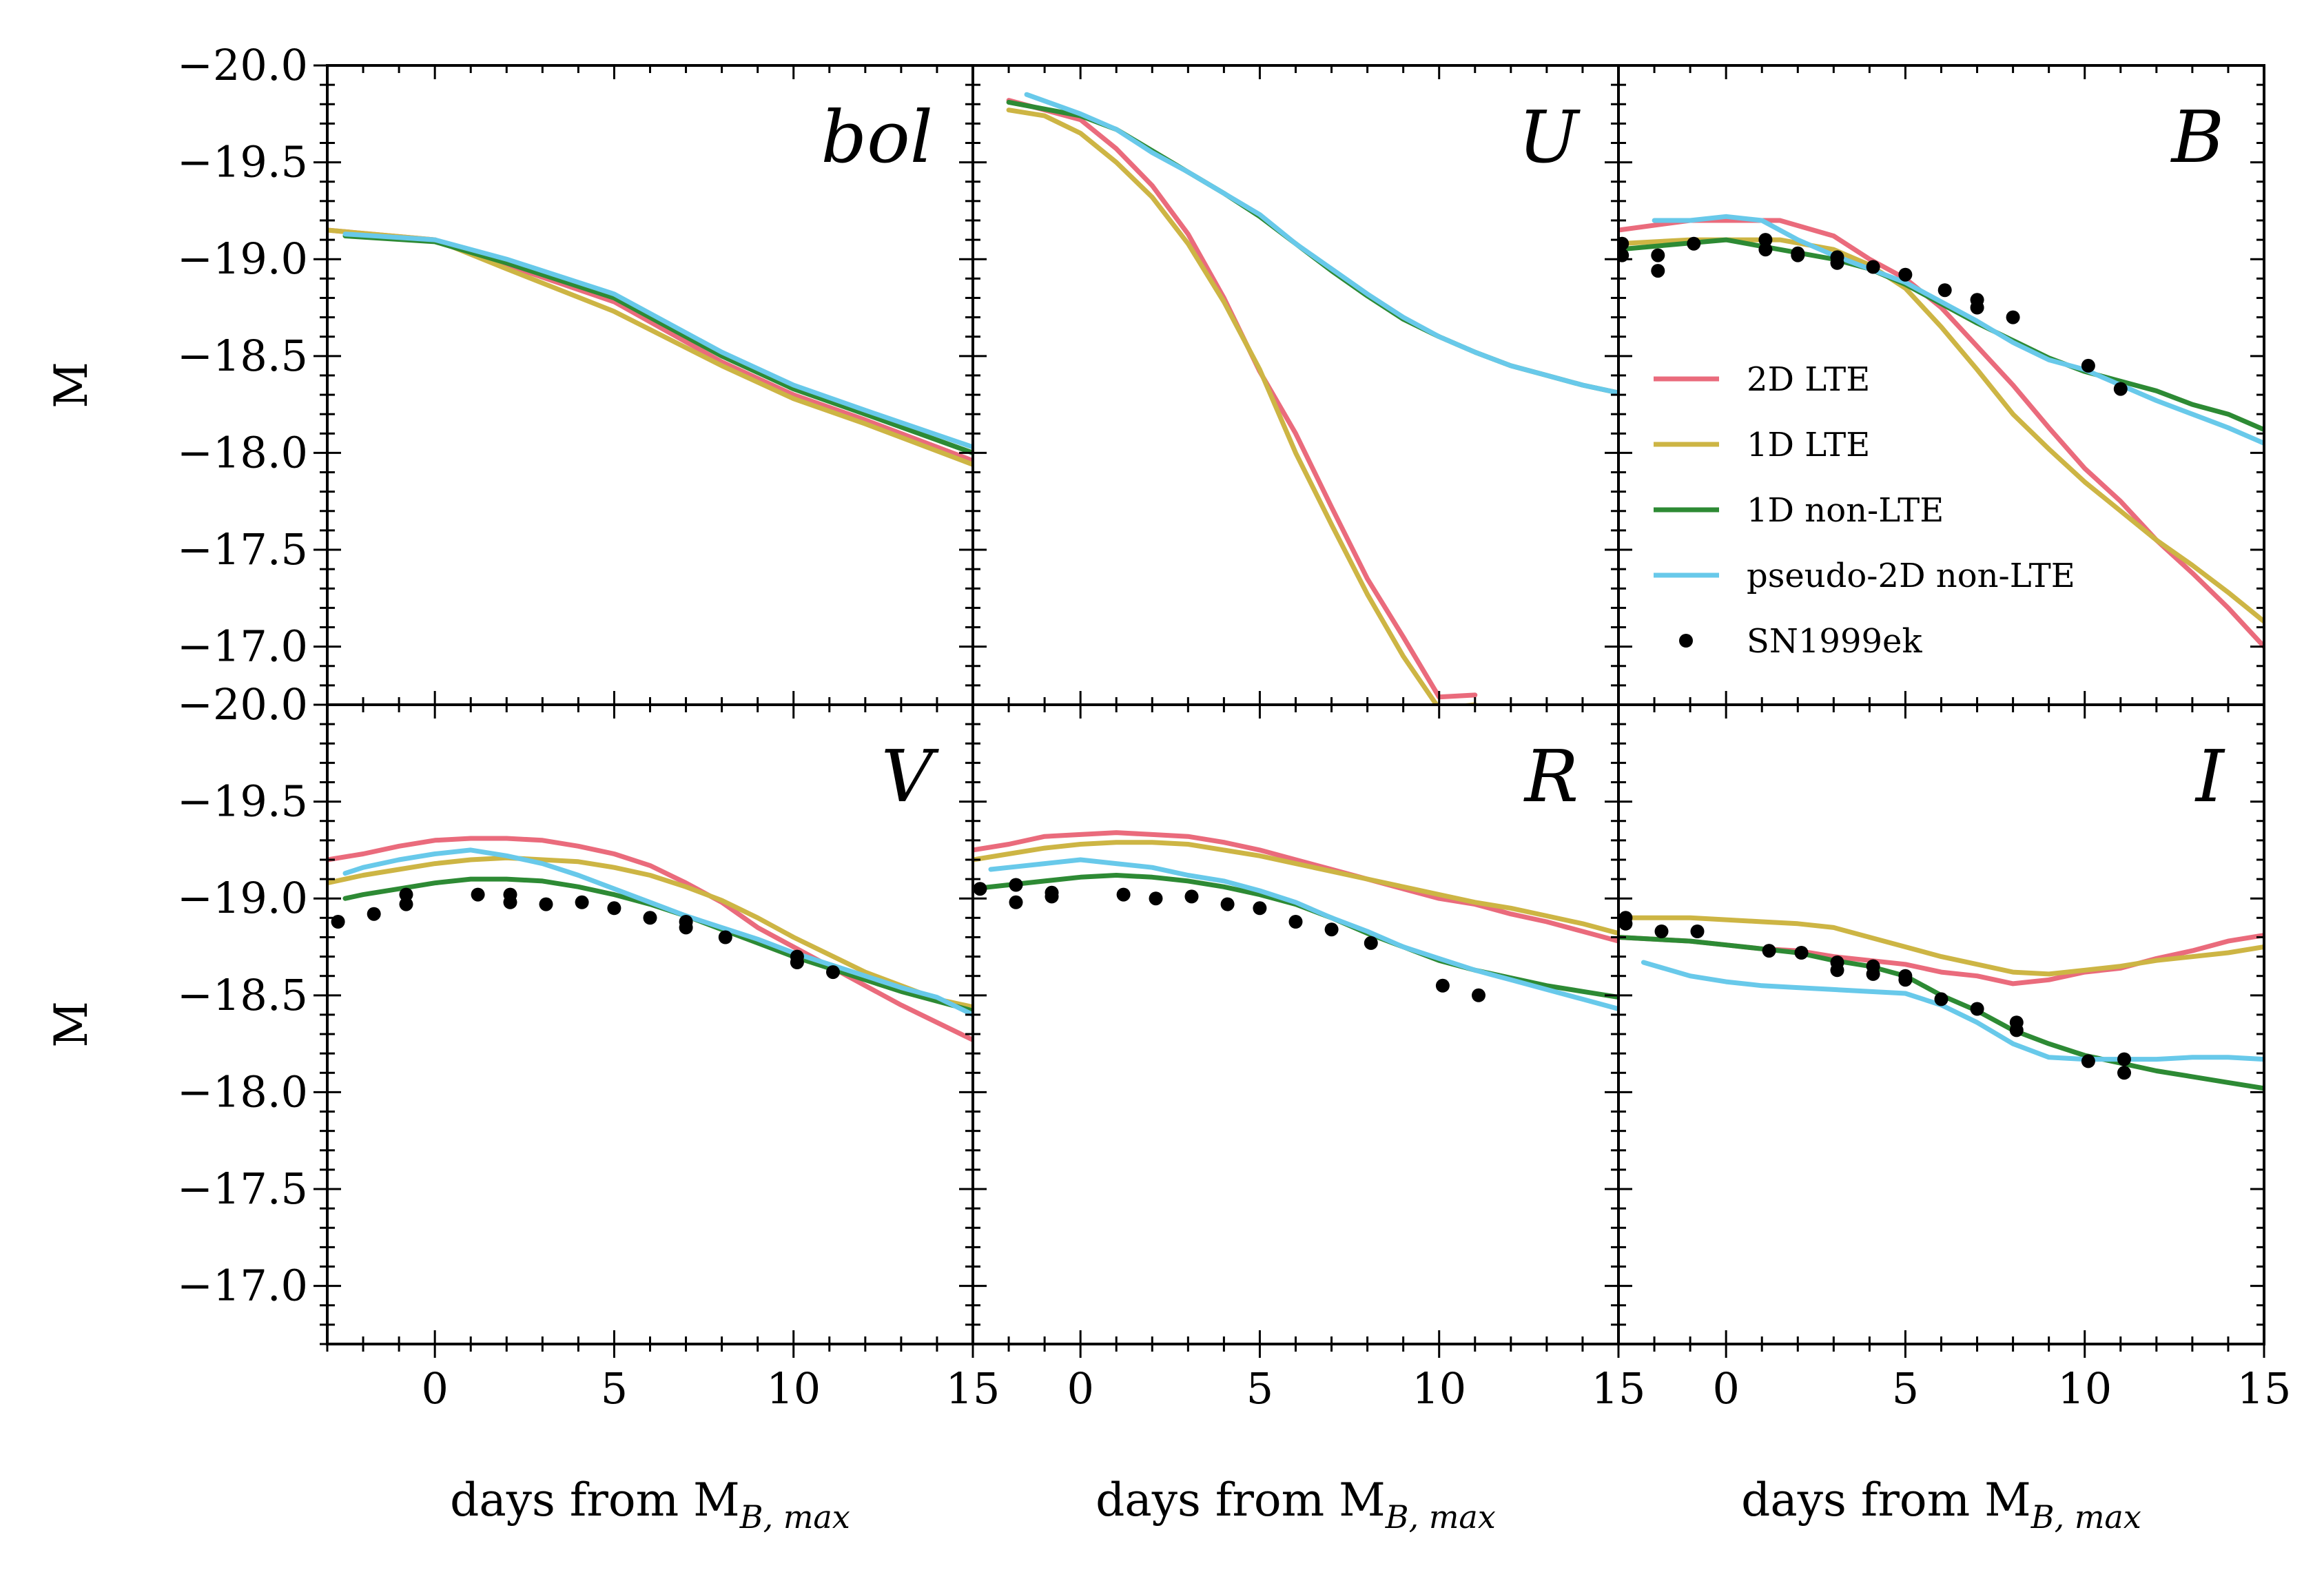 The width and height of the screenshot is (2324, 1570). Describe the element at coordinates (1911, 576) in the screenshot. I see `legend-entry-pseudo-2d-non-lte-label: pseudo-2D non-LTE` at that location.